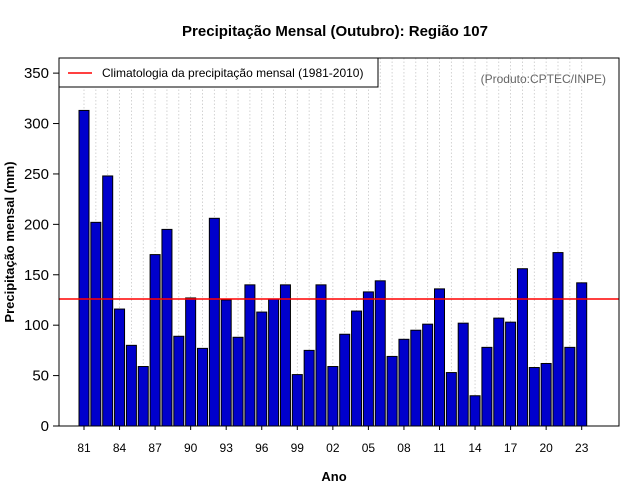 This screenshot has height=500, width=640. I want to click on bar-1986, so click(143, 396).